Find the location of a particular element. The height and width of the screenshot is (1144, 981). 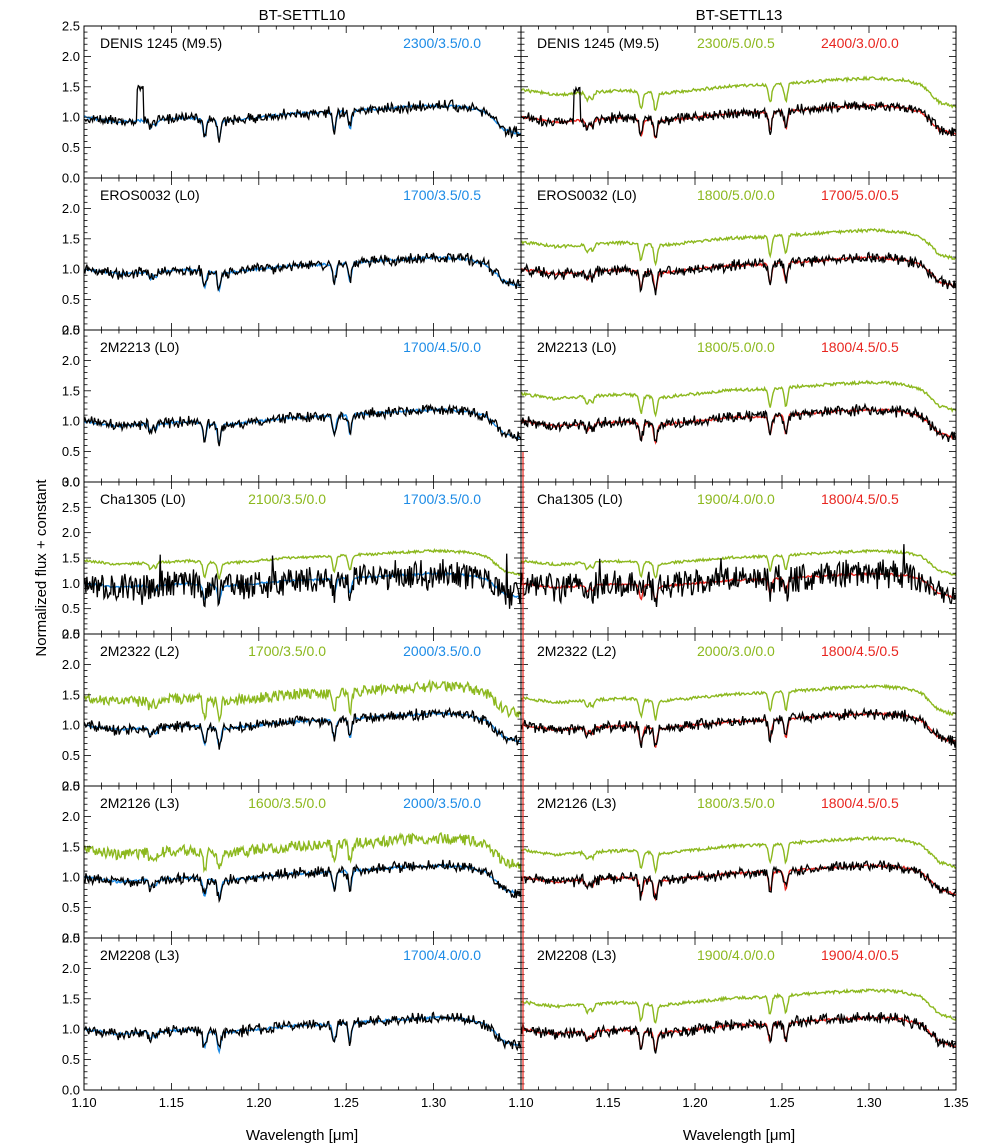

panel-right-5: 2M2126 (L3) 1800/3.5/0.0 1800/4.5/0.5 is located at coordinates (738, 862).